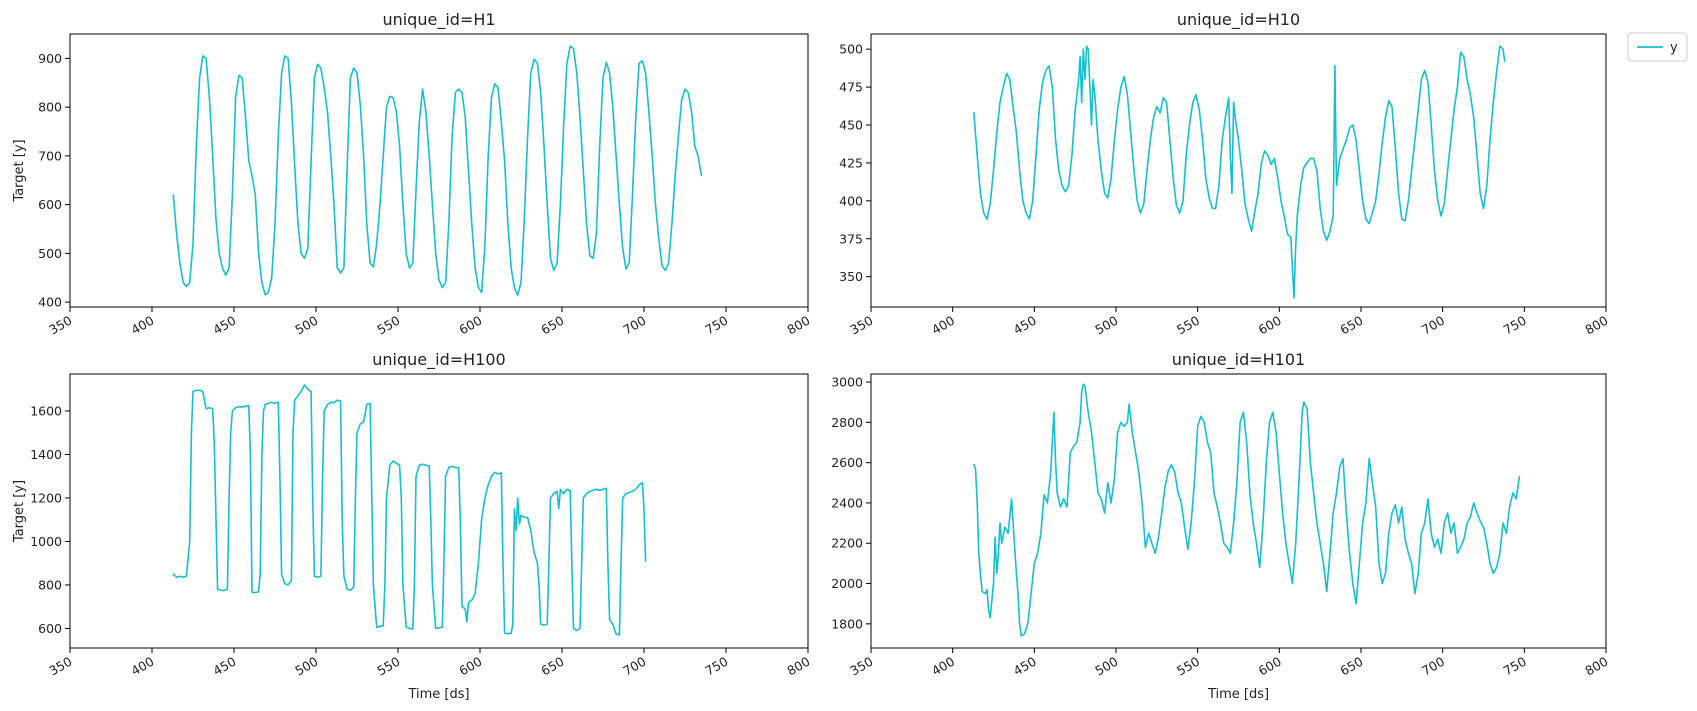 The width and height of the screenshot is (1697, 711). I want to click on y-tick-label: 350, so click(851, 276).